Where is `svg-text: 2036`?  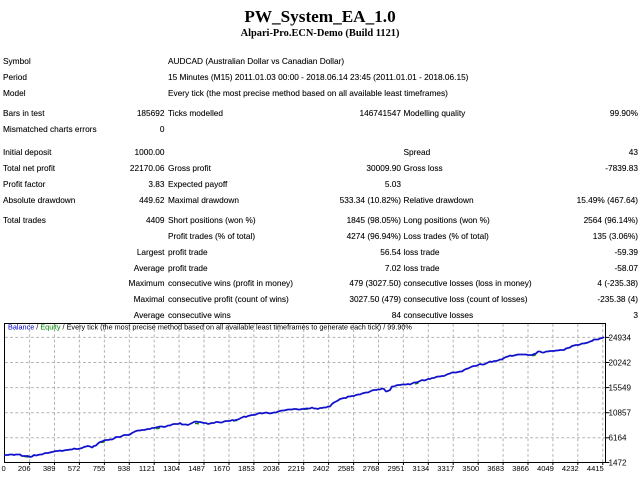
svg-text: 2036 is located at coordinates (271, 468).